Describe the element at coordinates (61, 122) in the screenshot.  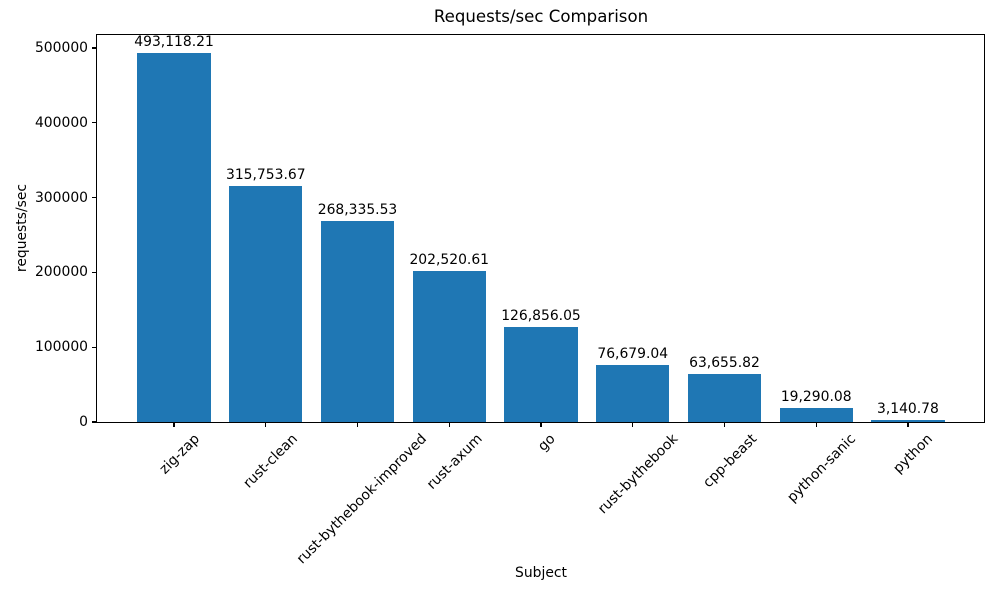
I see `y-tick-label: 400000` at that location.